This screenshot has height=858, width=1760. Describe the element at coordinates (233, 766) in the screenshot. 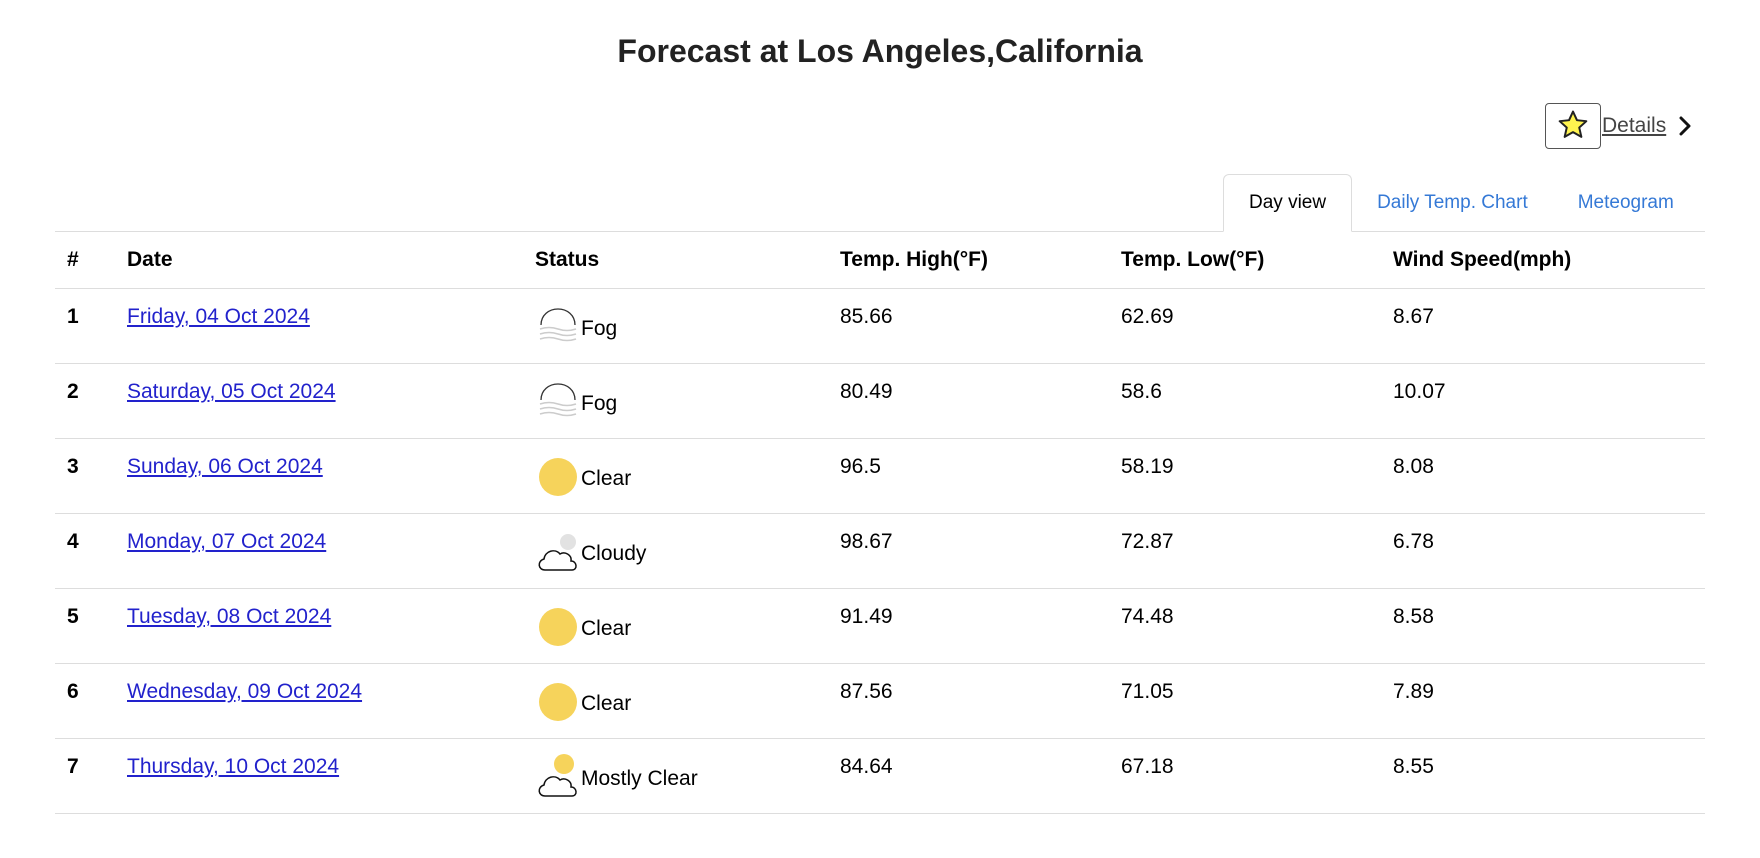

I see `date-link: Thursday, 10 Oct 2024` at that location.